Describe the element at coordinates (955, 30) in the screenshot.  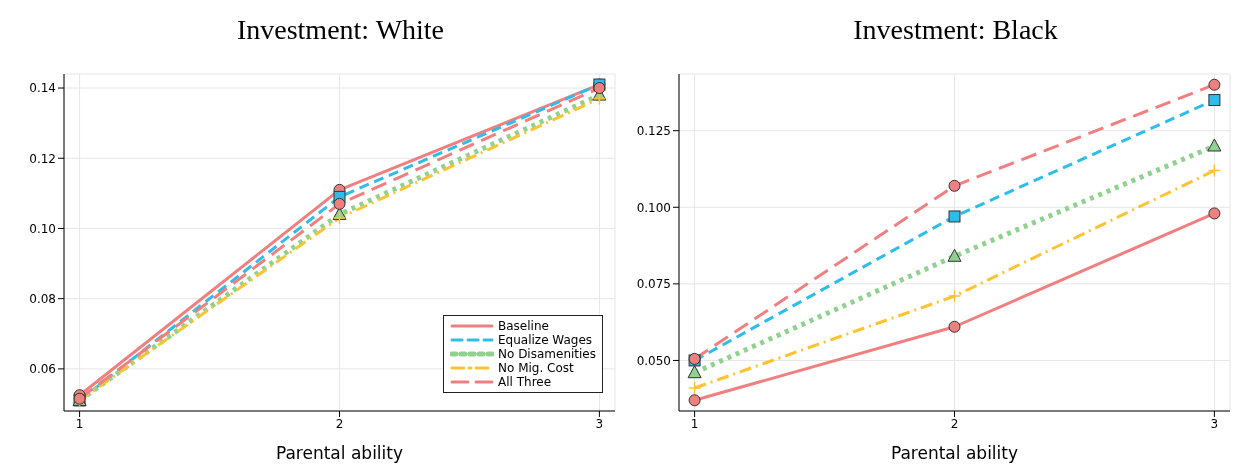
I see `chart-title: Investment: Black` at that location.